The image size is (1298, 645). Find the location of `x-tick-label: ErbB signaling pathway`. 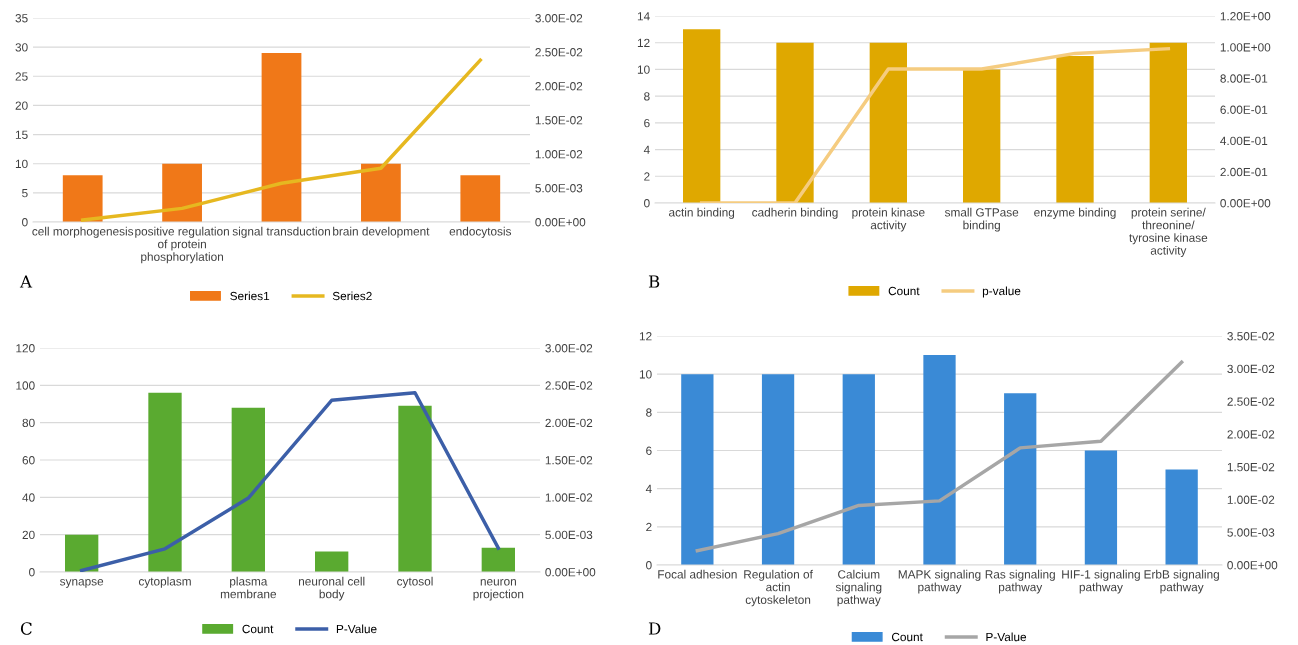

x-tick-label: ErbB signaling pathway is located at coordinates (1181, 581).